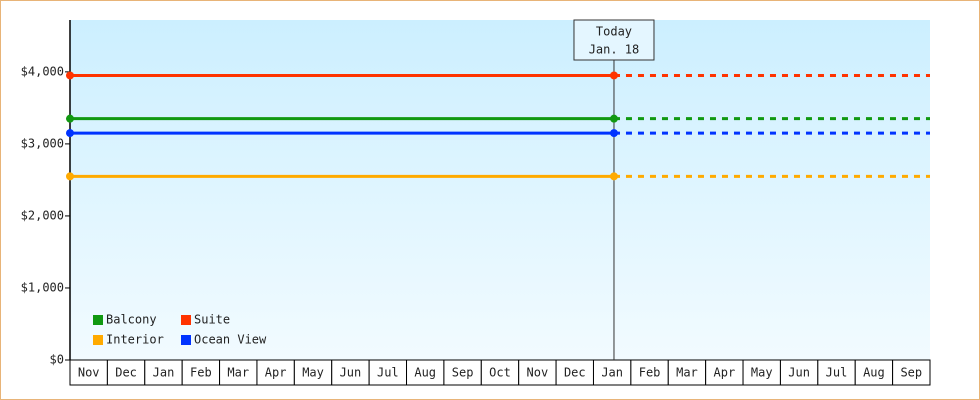 The image size is (980, 400). I want to click on x-tick-label: Oct, so click(500, 373).